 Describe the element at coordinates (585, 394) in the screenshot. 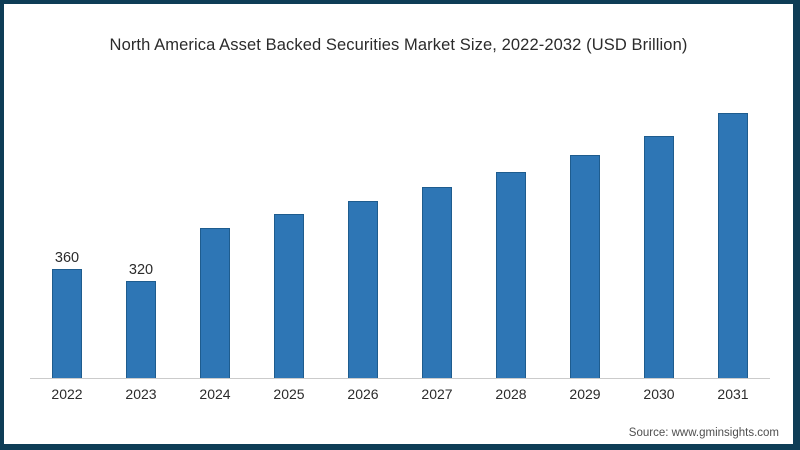

I see `x-tick-label: 2029` at that location.